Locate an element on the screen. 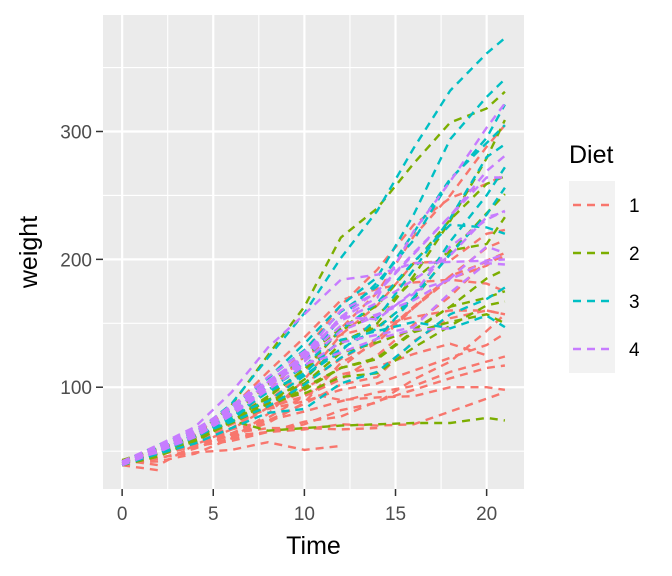 The image size is (672, 576). x-axis: 0 5 10 15 20 is located at coordinates (307, 507).